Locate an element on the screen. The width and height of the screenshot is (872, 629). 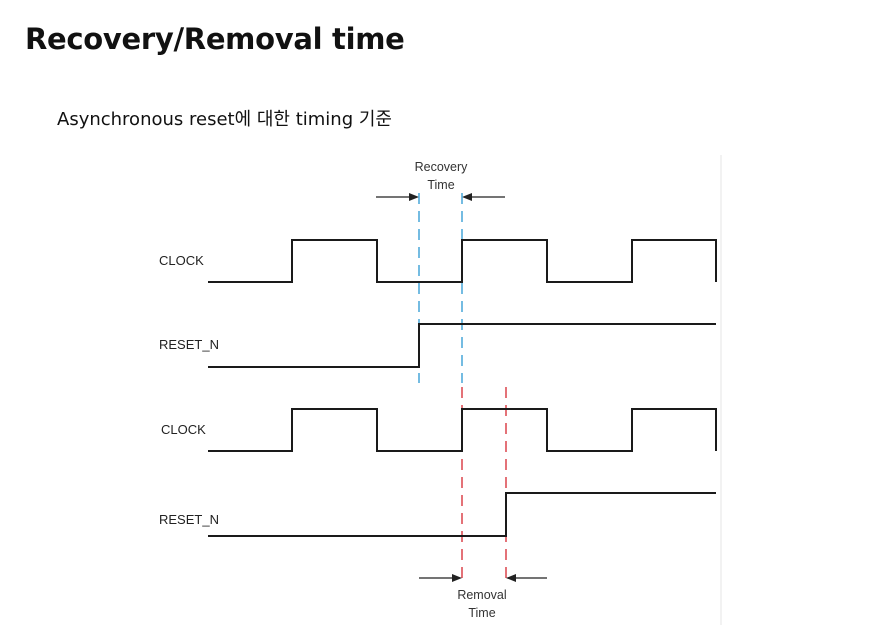
reset-waveform-top is located at coordinates (462, 345).